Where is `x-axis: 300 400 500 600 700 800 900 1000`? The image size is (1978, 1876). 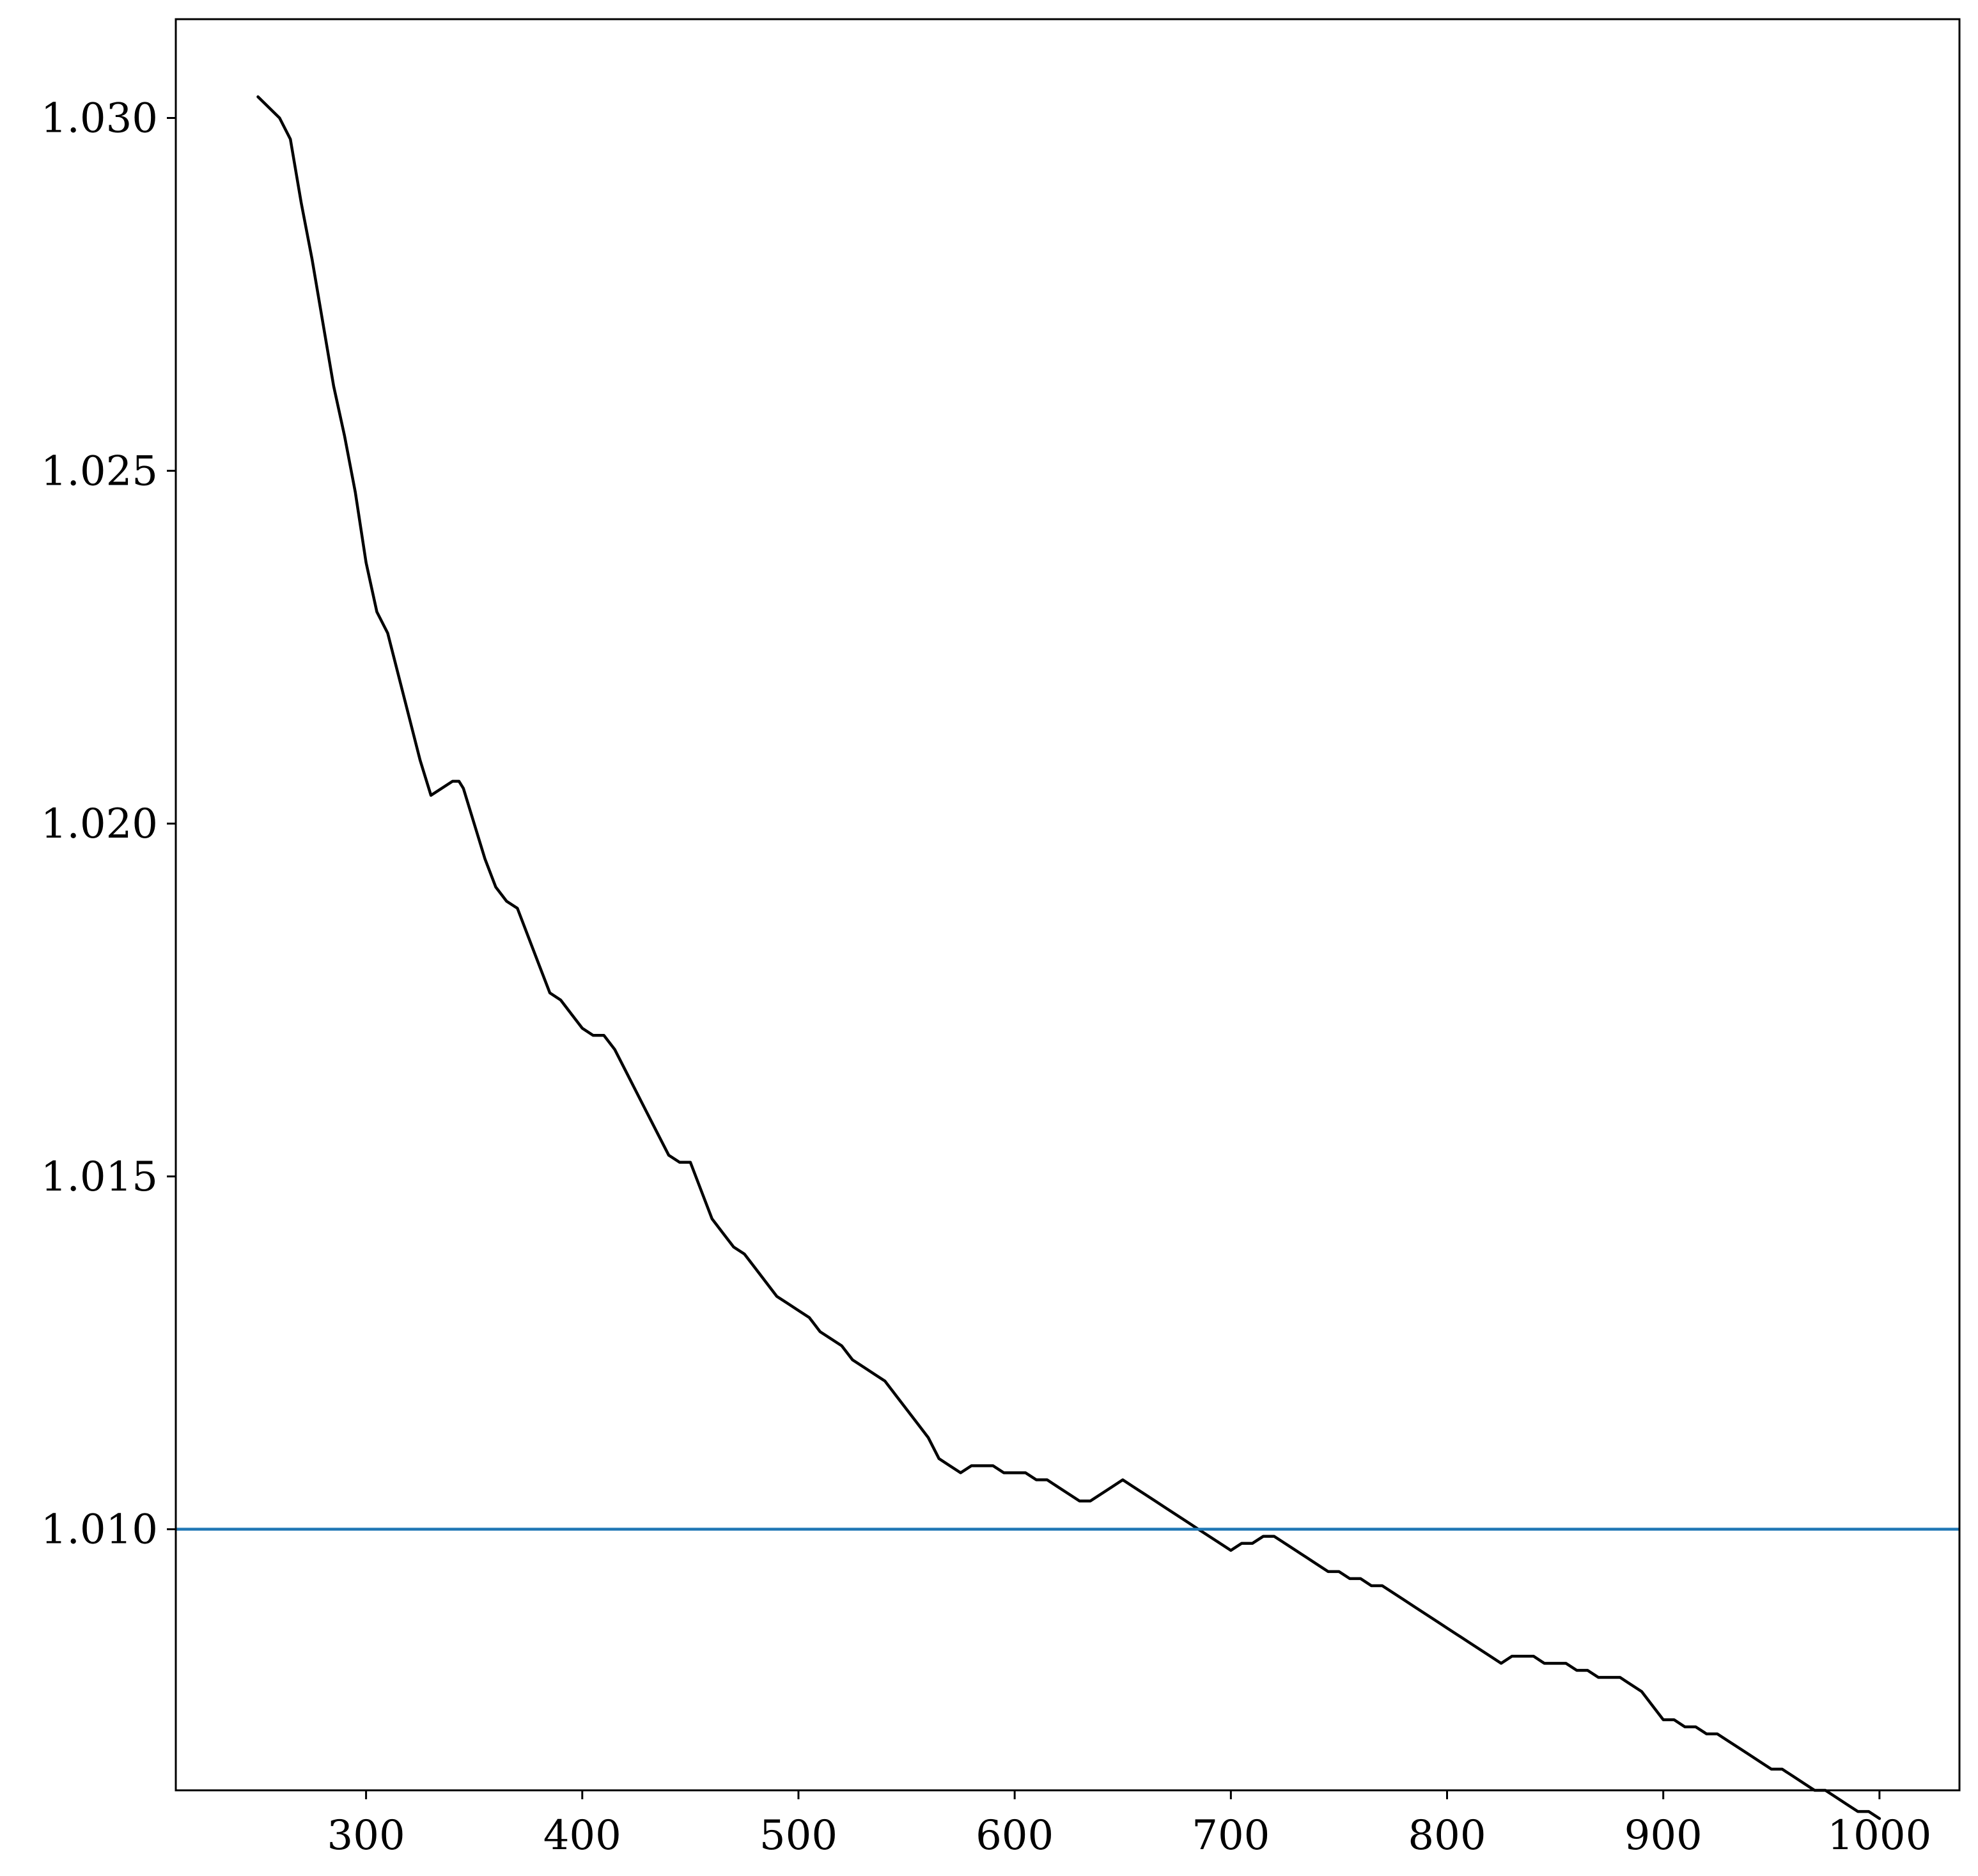
x-axis: 300 400 500 600 700 800 900 1000 is located at coordinates (1129, 1824).